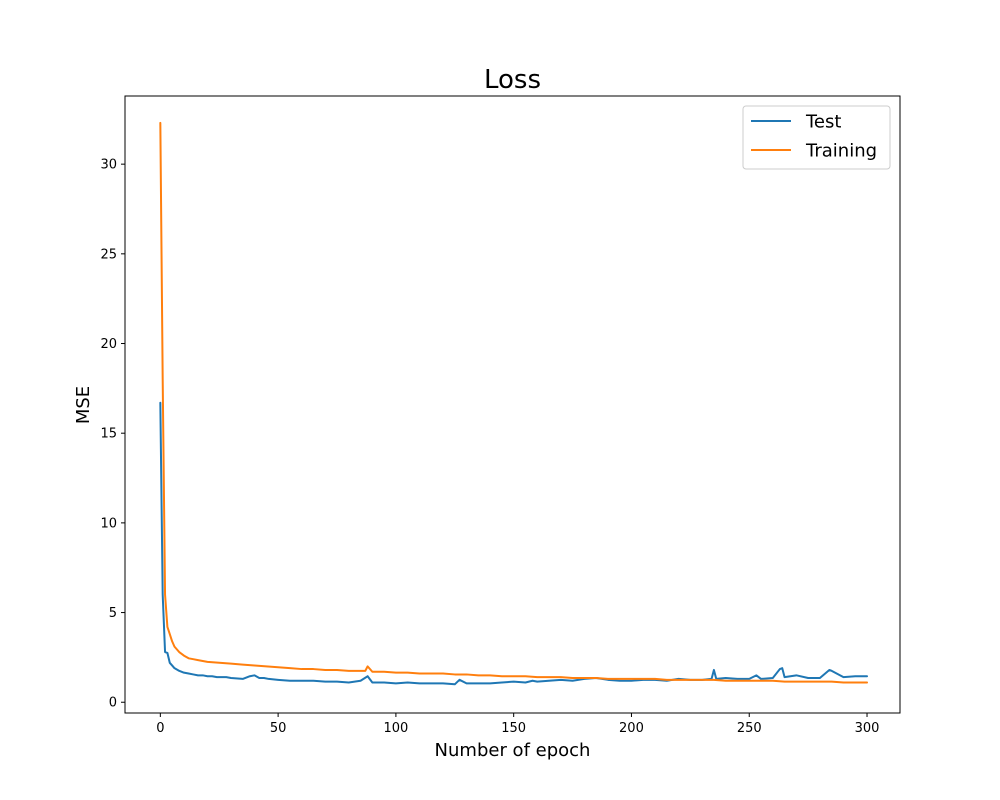 This screenshot has height=800, width=1000. I want to click on y-tick-label: 5, so click(113, 613).